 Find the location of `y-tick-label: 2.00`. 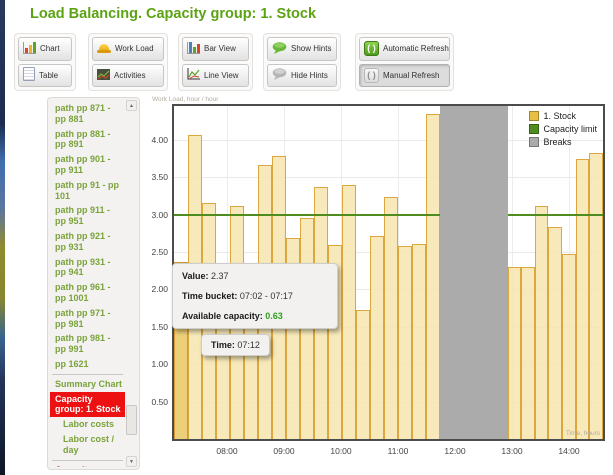

y-tick-label: 2.00 is located at coordinates (159, 289).